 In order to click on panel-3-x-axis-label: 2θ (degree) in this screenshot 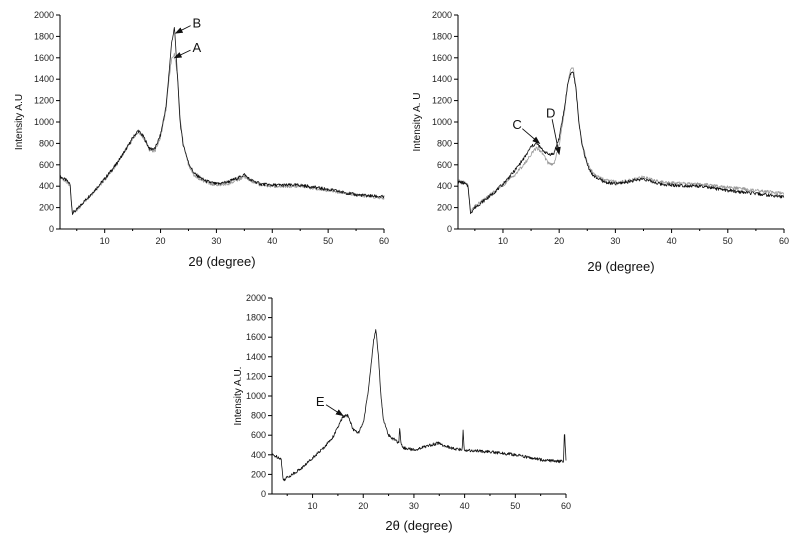, I will do `click(418, 525)`.